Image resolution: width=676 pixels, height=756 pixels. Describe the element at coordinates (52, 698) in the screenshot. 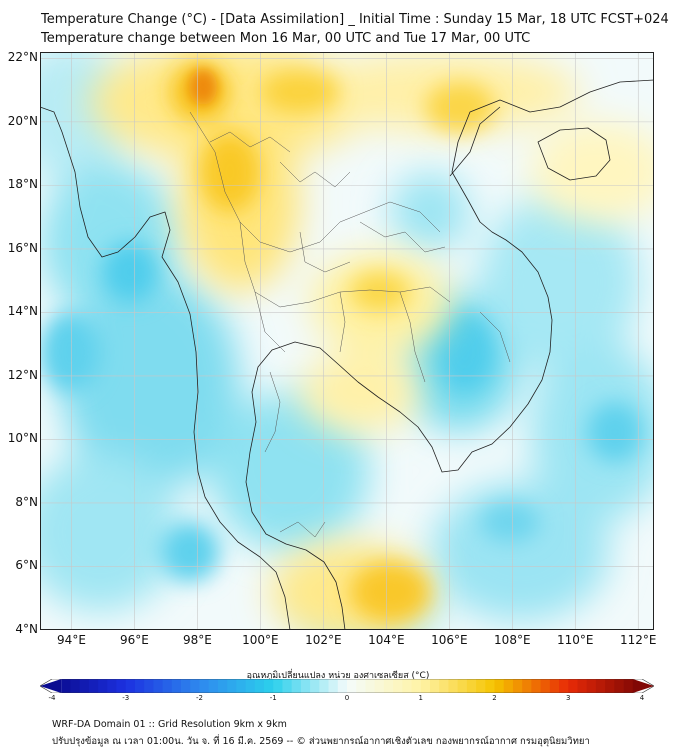

I see `colorbar-tick: -4` at that location.